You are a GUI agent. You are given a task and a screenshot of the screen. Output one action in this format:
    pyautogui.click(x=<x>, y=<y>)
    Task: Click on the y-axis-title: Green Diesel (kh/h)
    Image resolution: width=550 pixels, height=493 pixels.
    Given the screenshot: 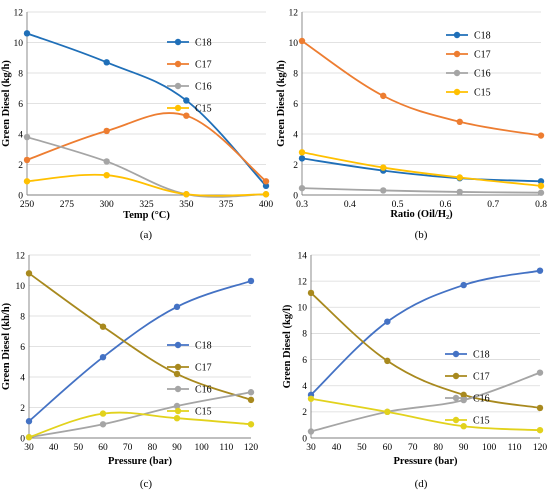 What is the action you would take?
    pyautogui.click(x=6, y=346)
    